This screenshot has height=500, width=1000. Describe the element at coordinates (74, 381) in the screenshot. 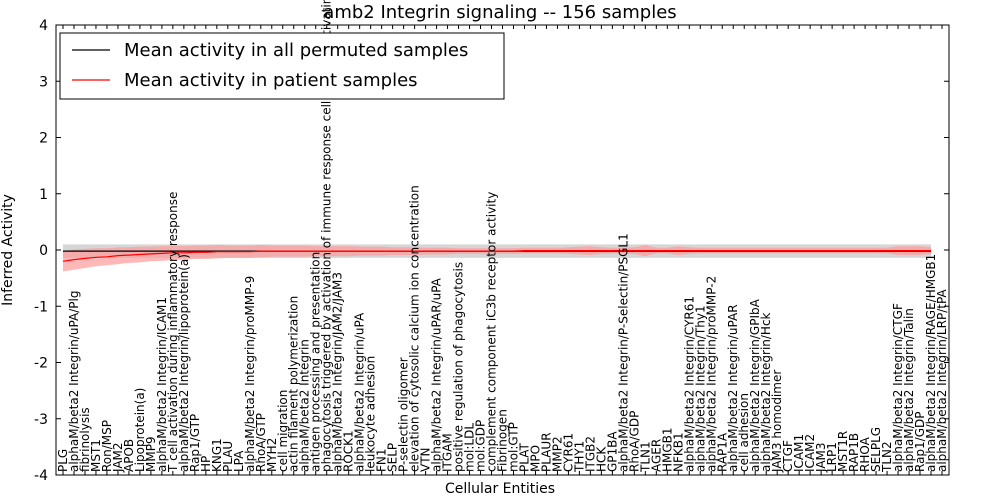

I see `entity-label: alphaM/beta2 Integrin/uPA/Plg` at that location.